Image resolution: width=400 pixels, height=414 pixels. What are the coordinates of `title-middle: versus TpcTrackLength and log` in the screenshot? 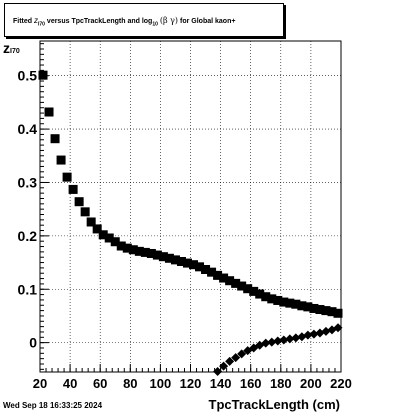 It's located at (99, 21).